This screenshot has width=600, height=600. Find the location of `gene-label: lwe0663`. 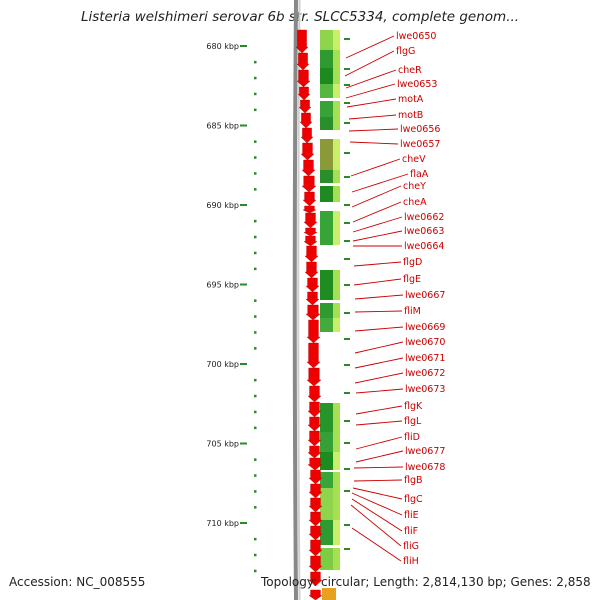

gene-label: lwe0663 is located at coordinates (424, 231).